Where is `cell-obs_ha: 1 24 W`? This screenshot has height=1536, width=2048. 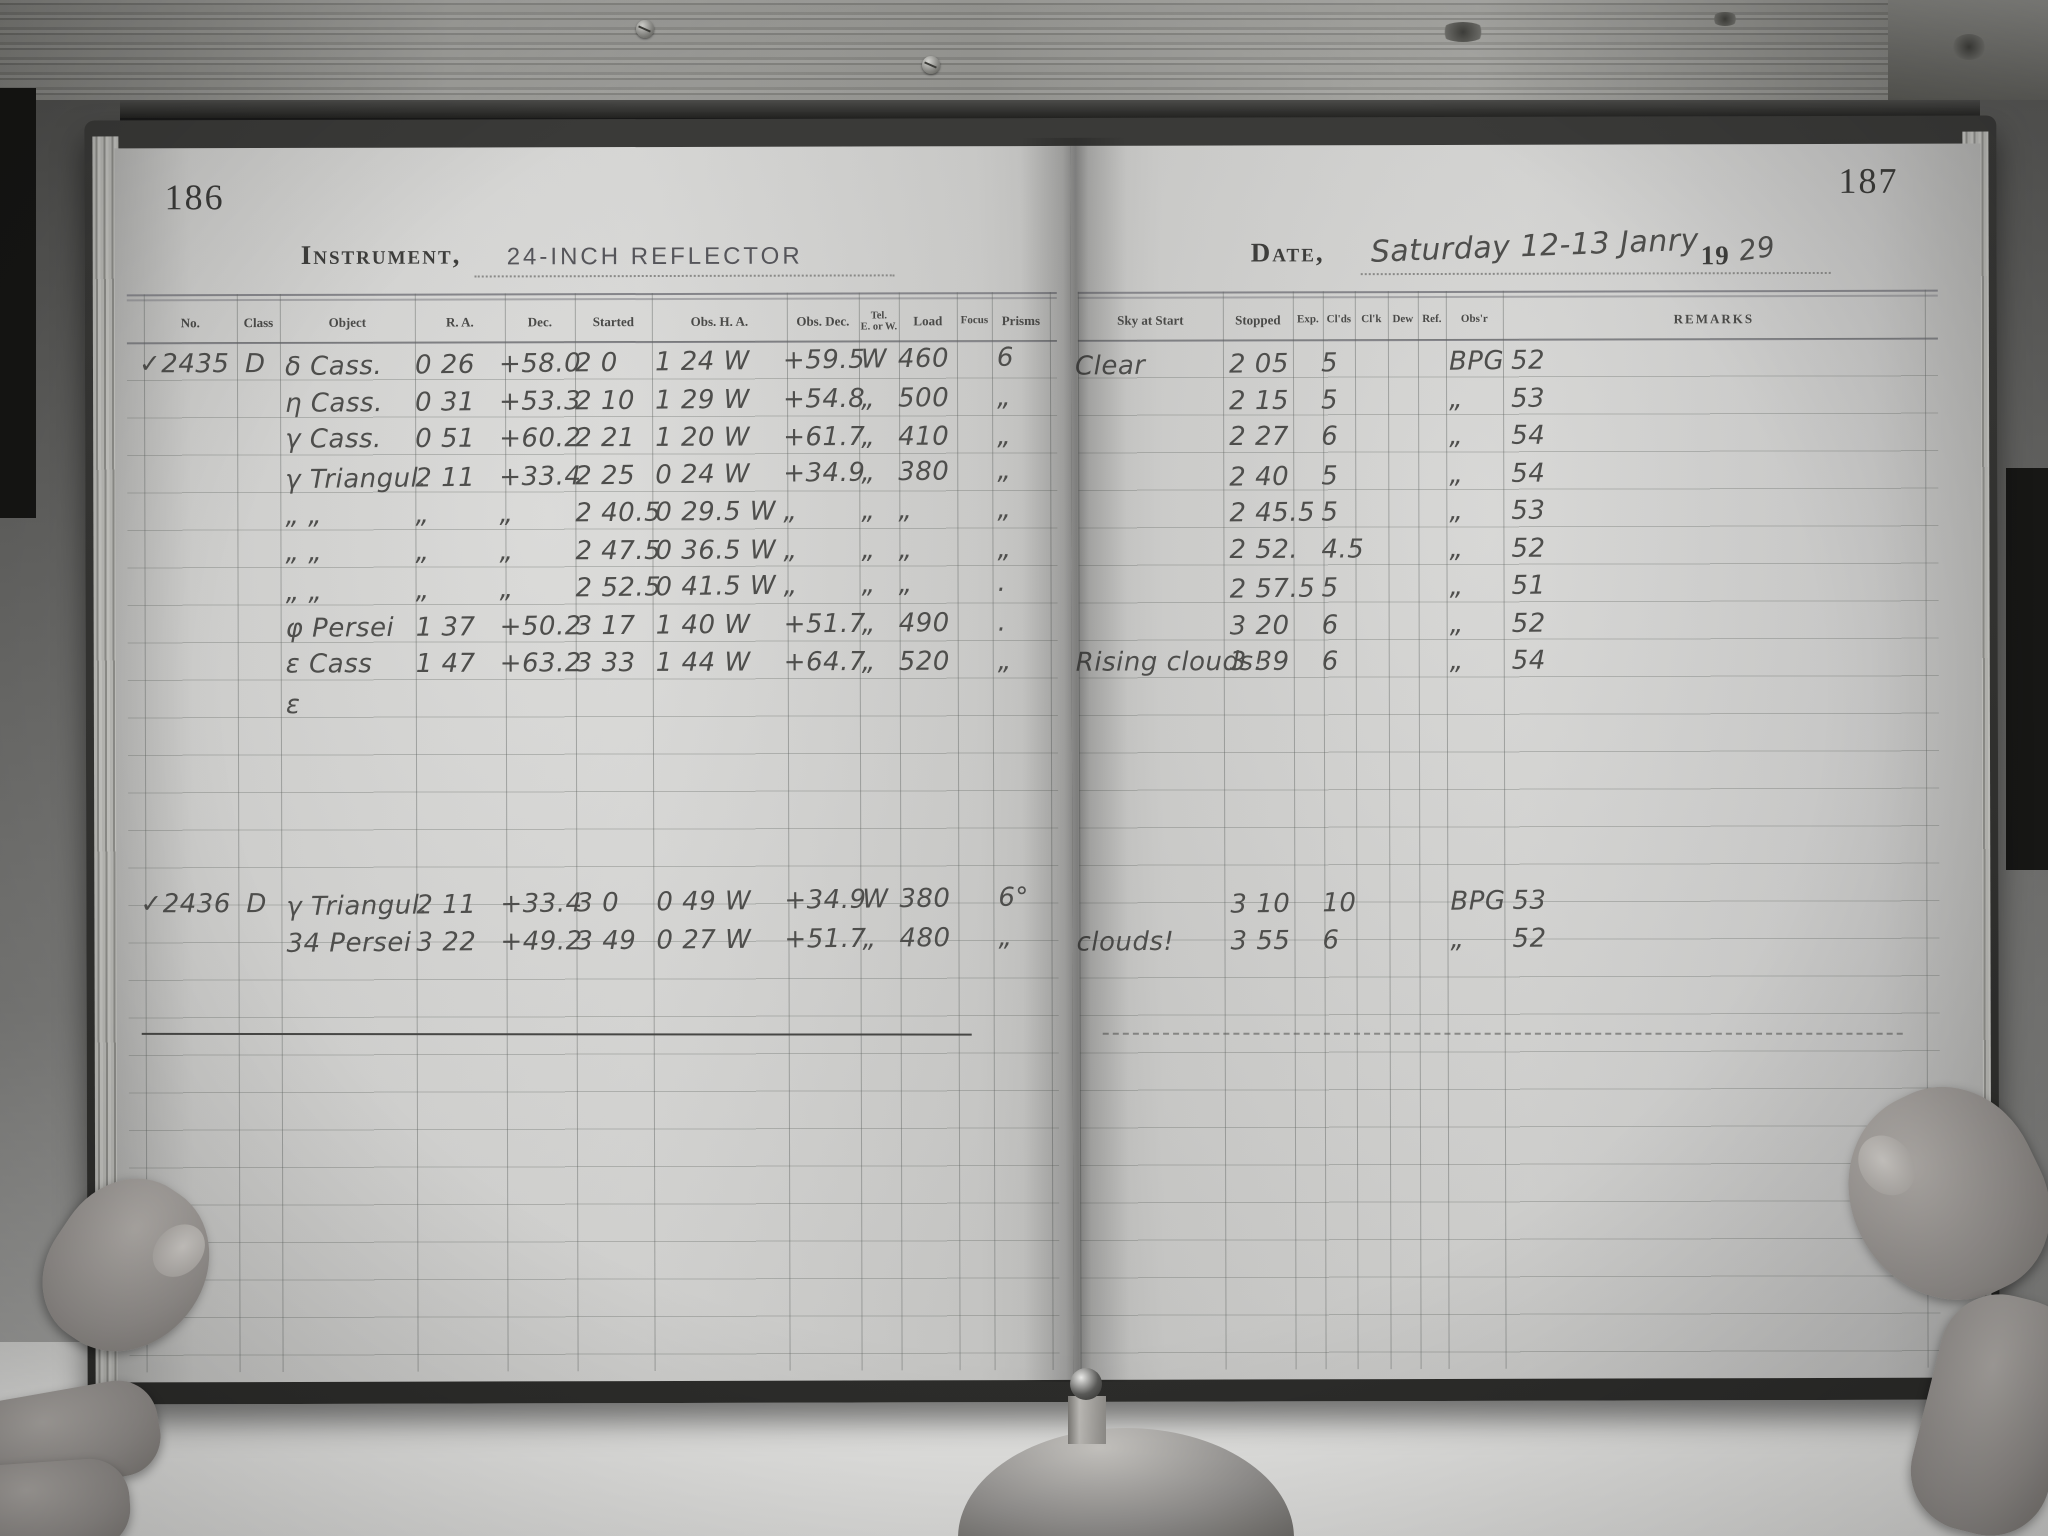
cell-obs_ha: 1 24 W is located at coordinates (702, 362).